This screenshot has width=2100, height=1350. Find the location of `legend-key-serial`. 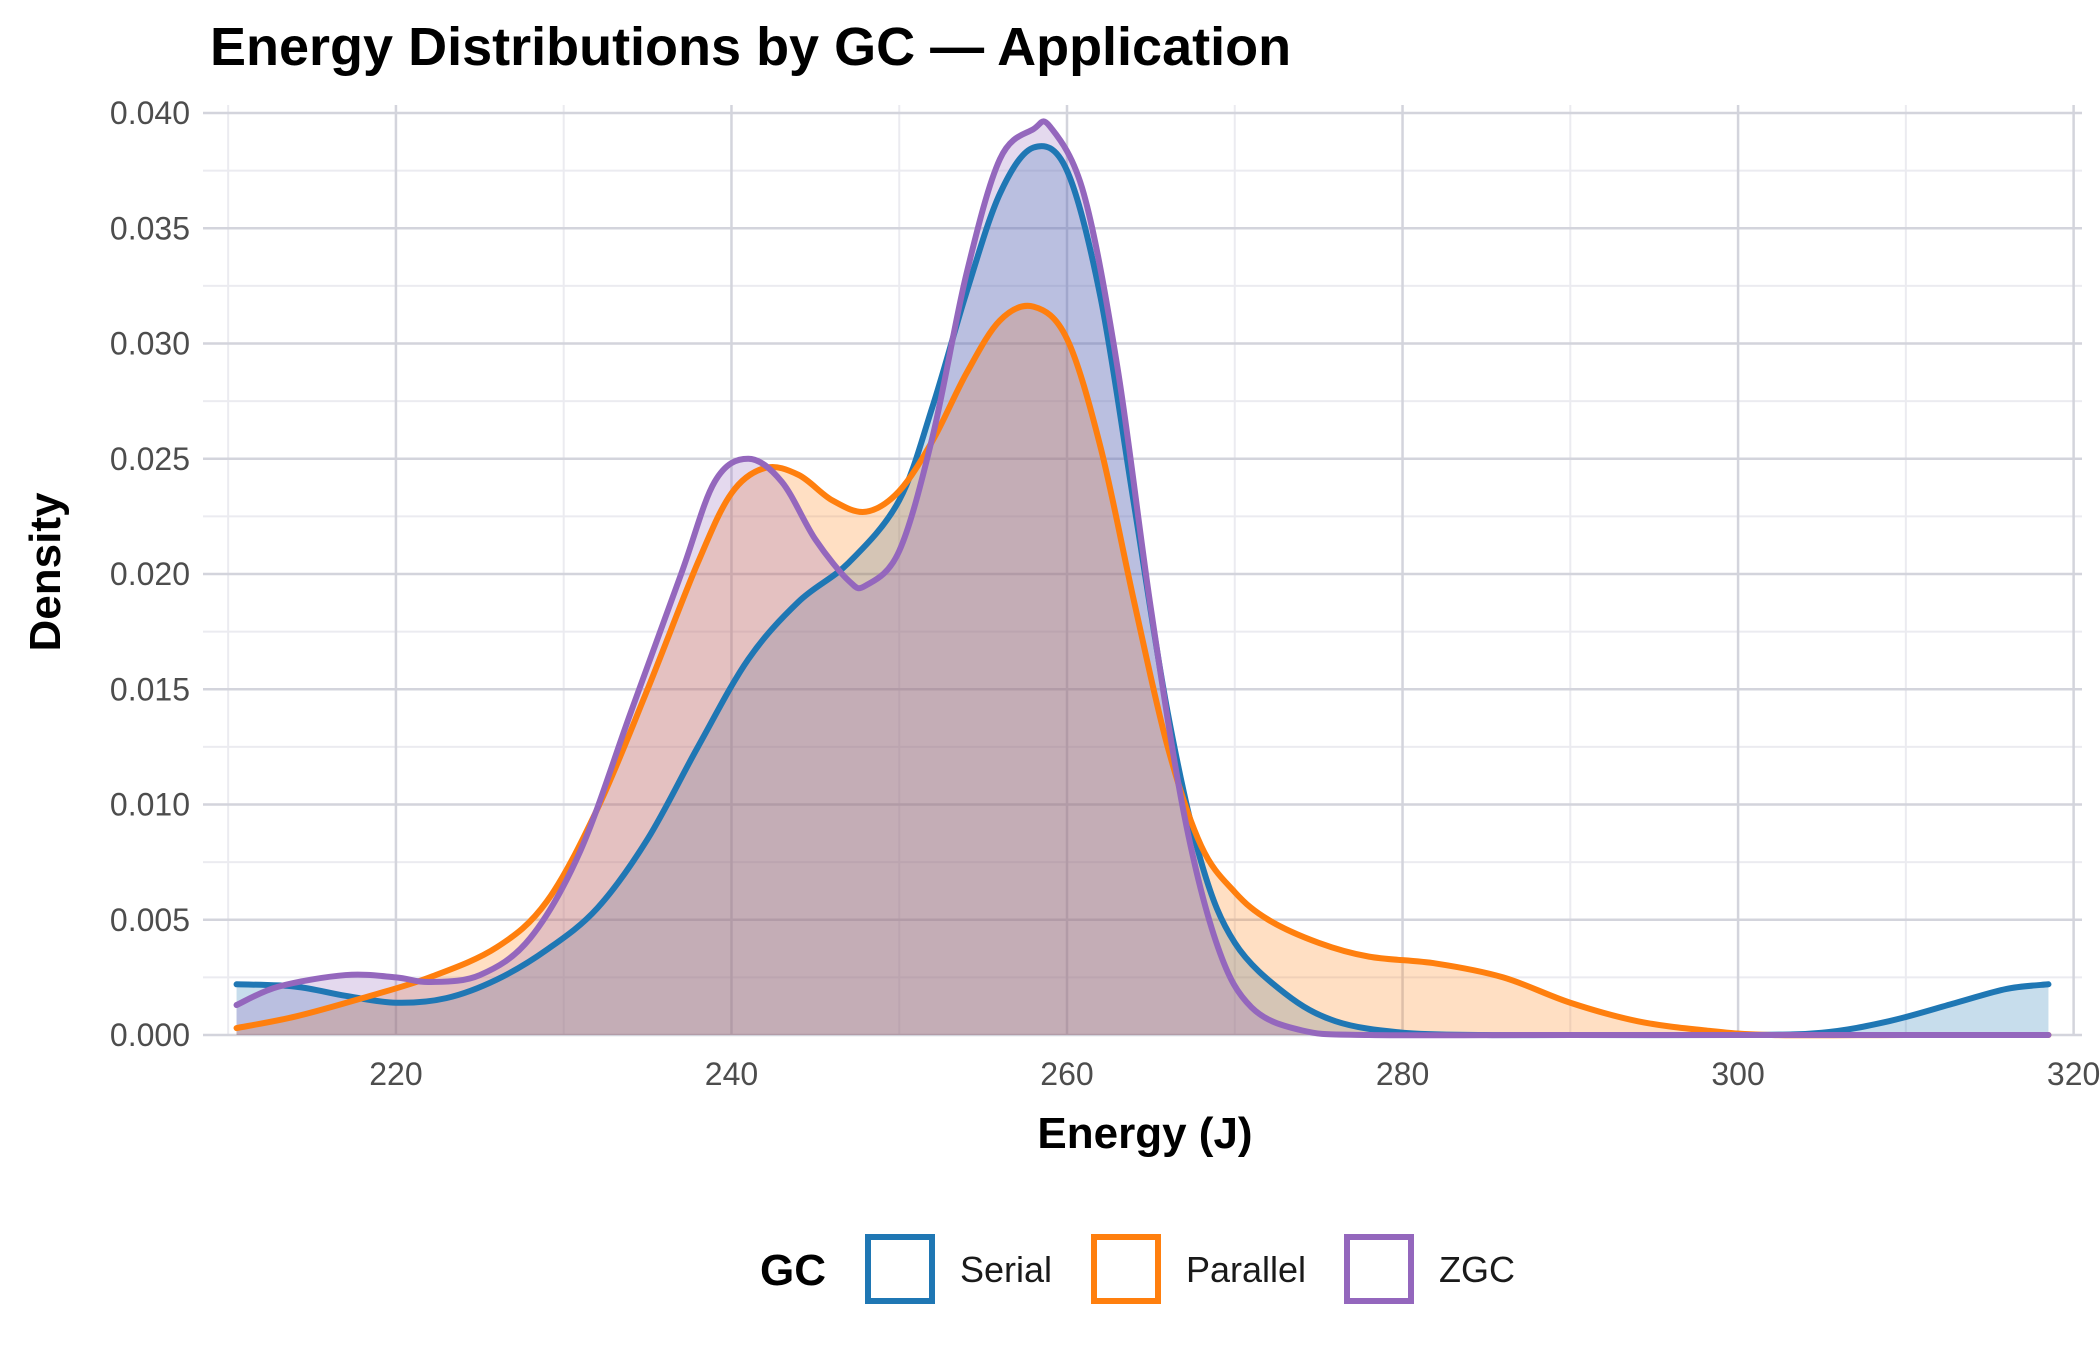

legend-key-serial is located at coordinates (900, 1269).